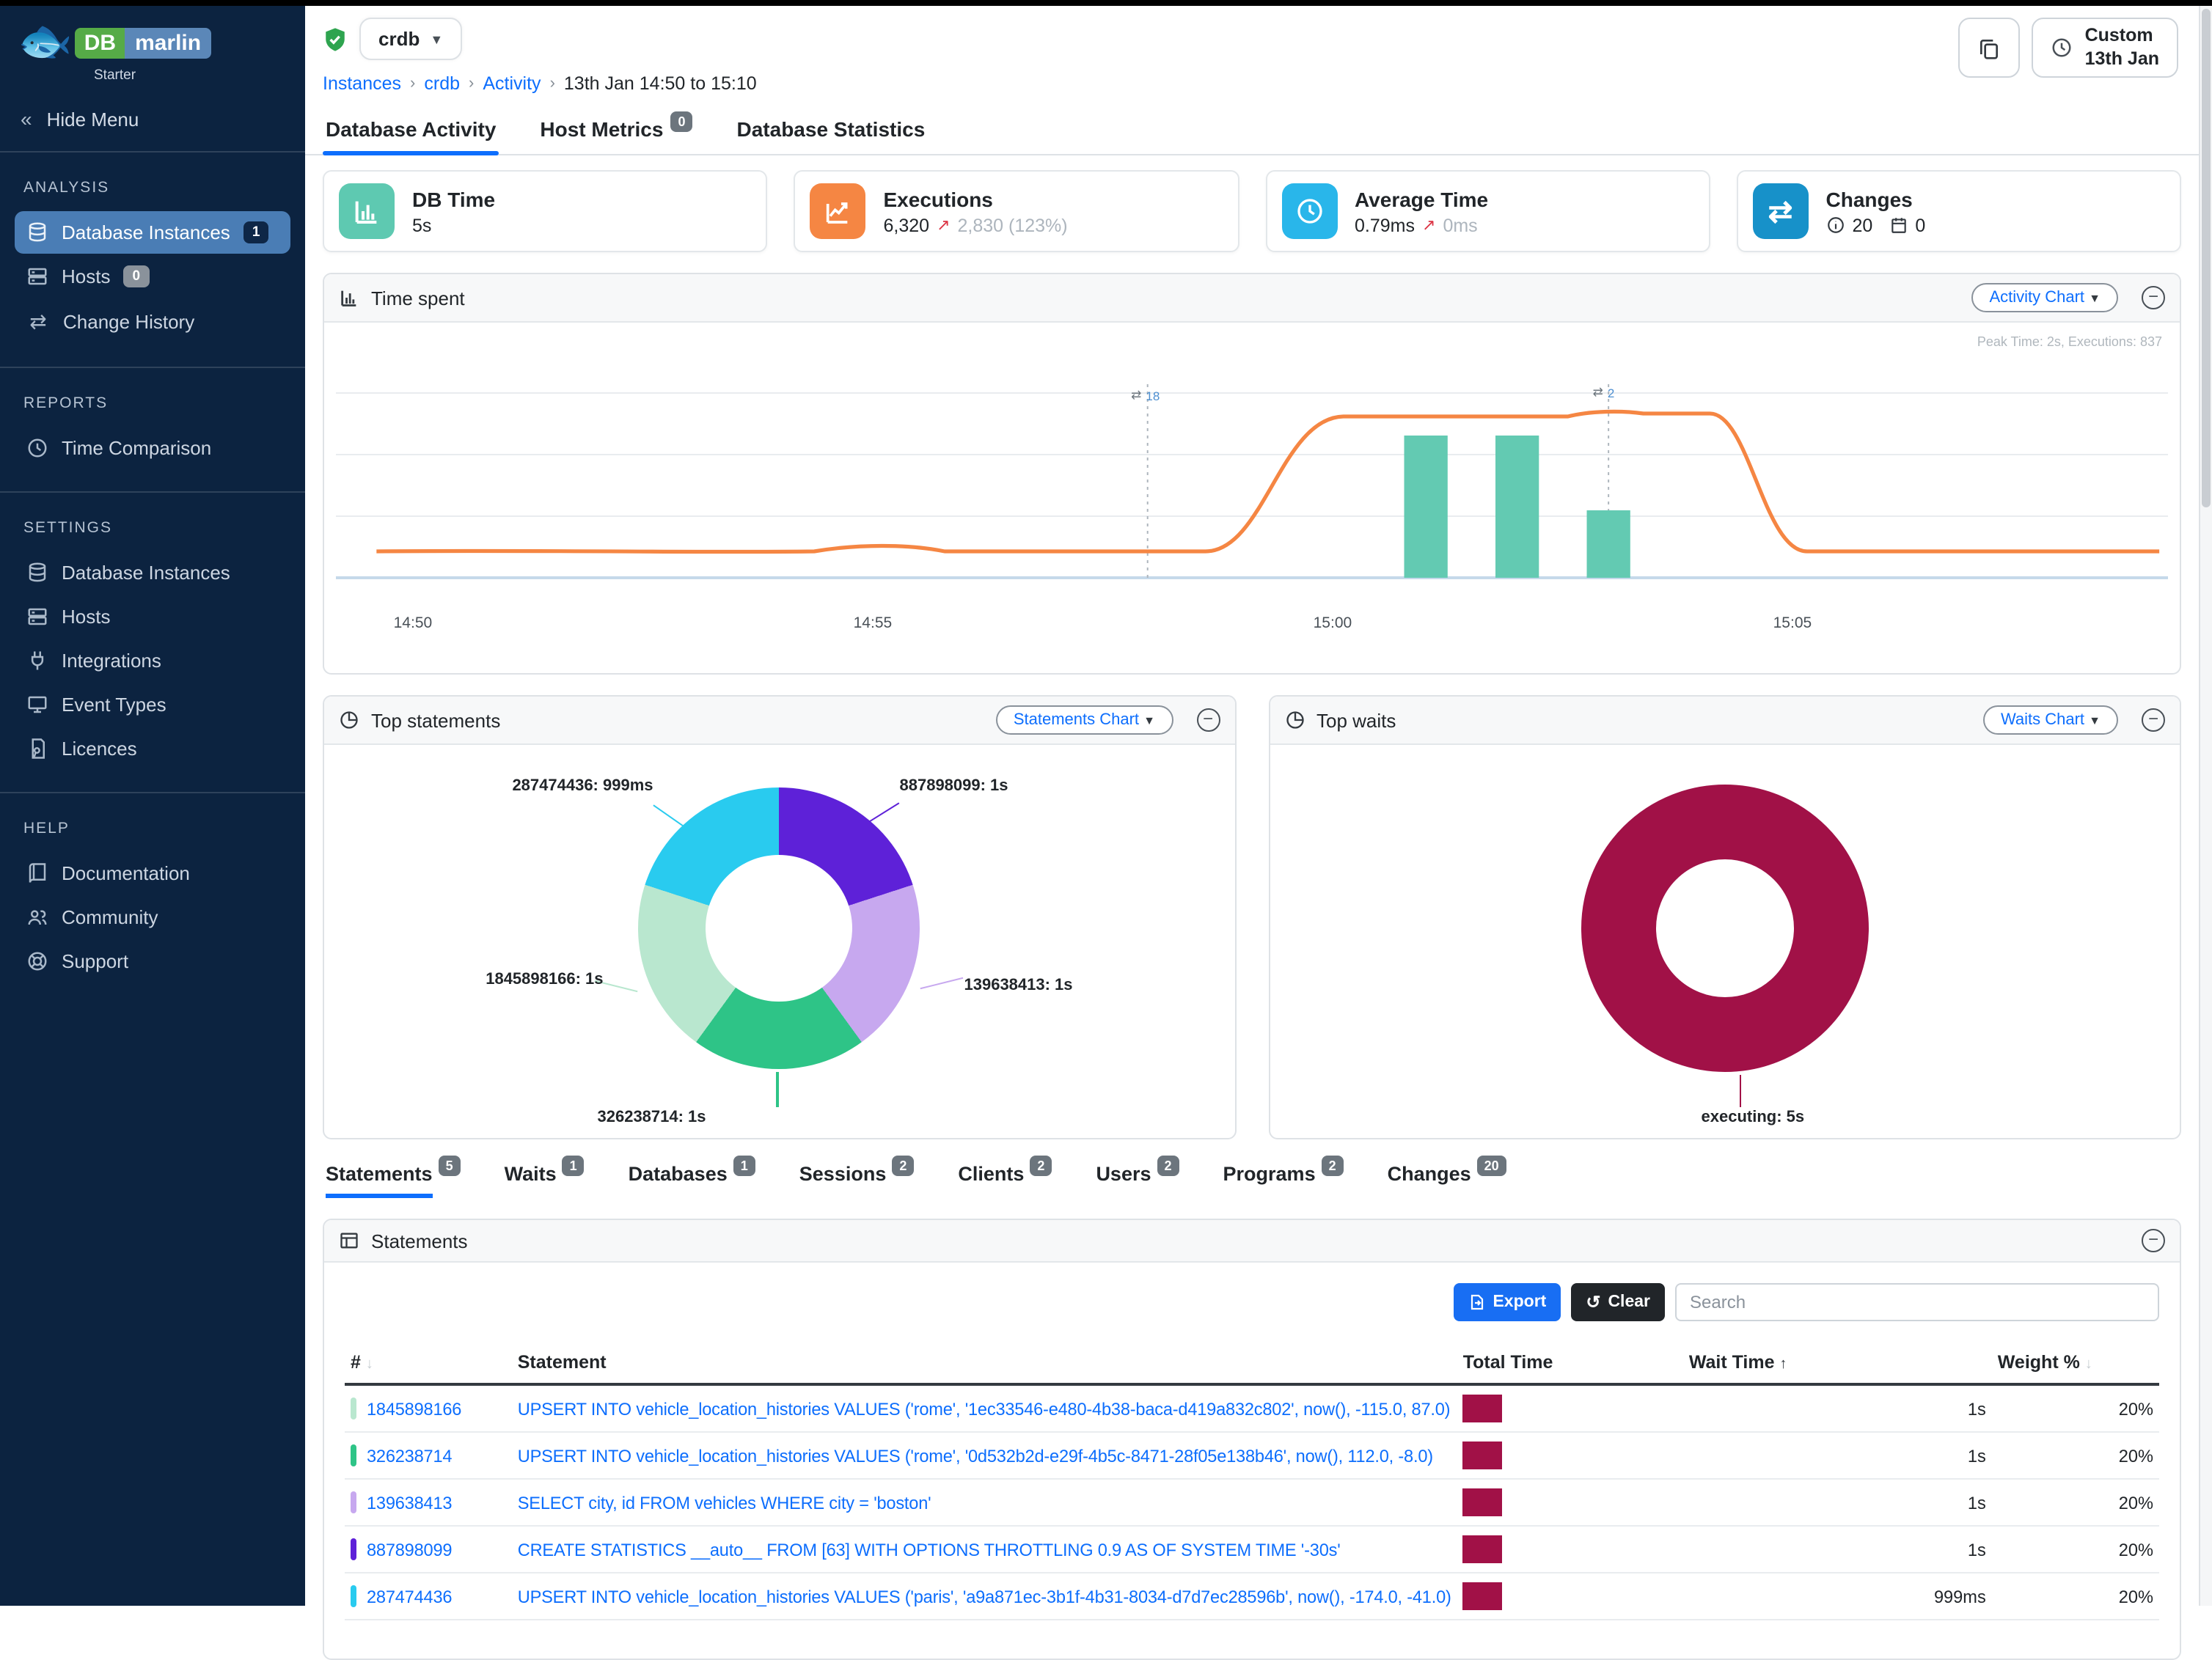 The height and width of the screenshot is (1660, 2212). I want to click on sidebar-item-change-history: ⇄ Change History, so click(152, 322).